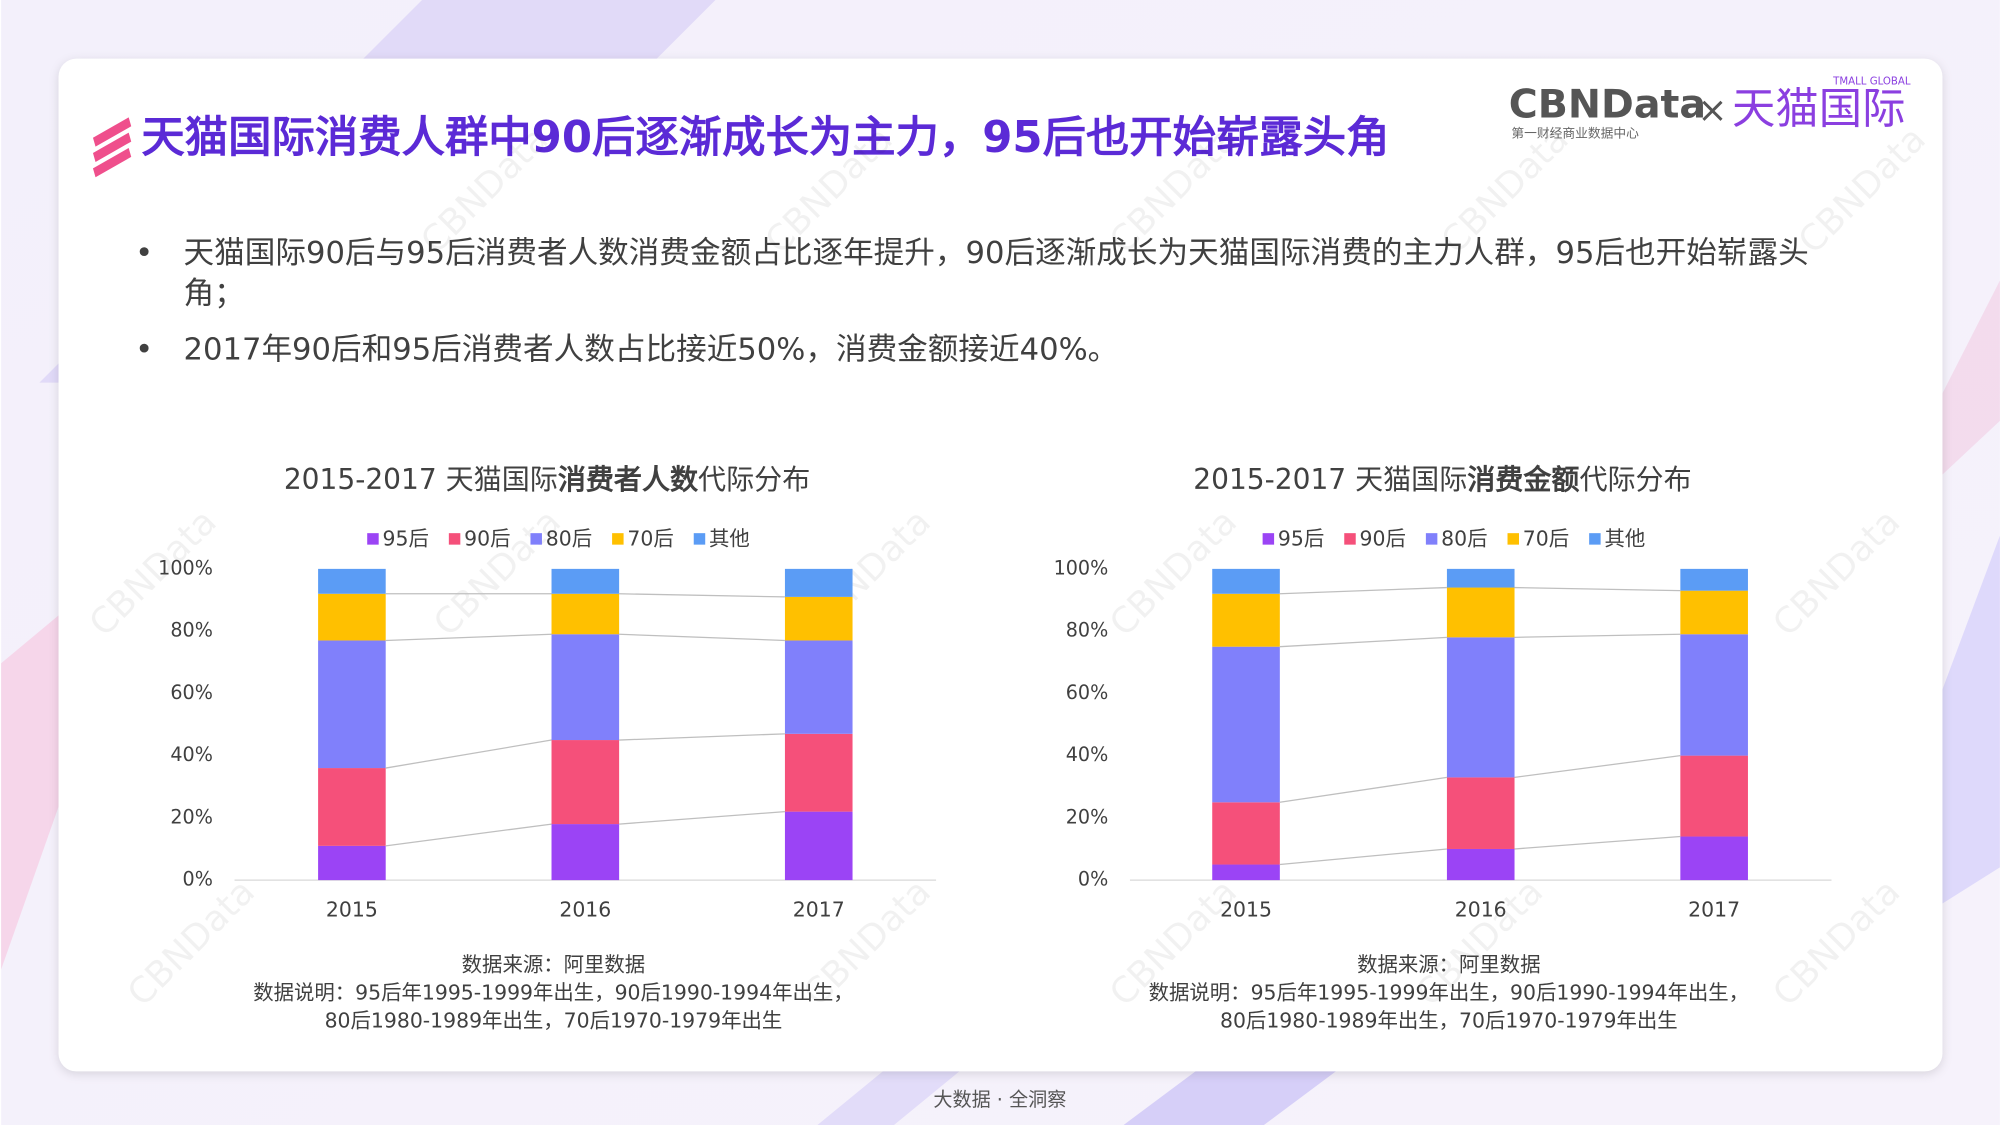 The height and width of the screenshot is (1125, 2001). I want to click on page-title: 天猫国际消费人群中90后逐渐成长为主力，95后也开始崭露头角, so click(765, 138).